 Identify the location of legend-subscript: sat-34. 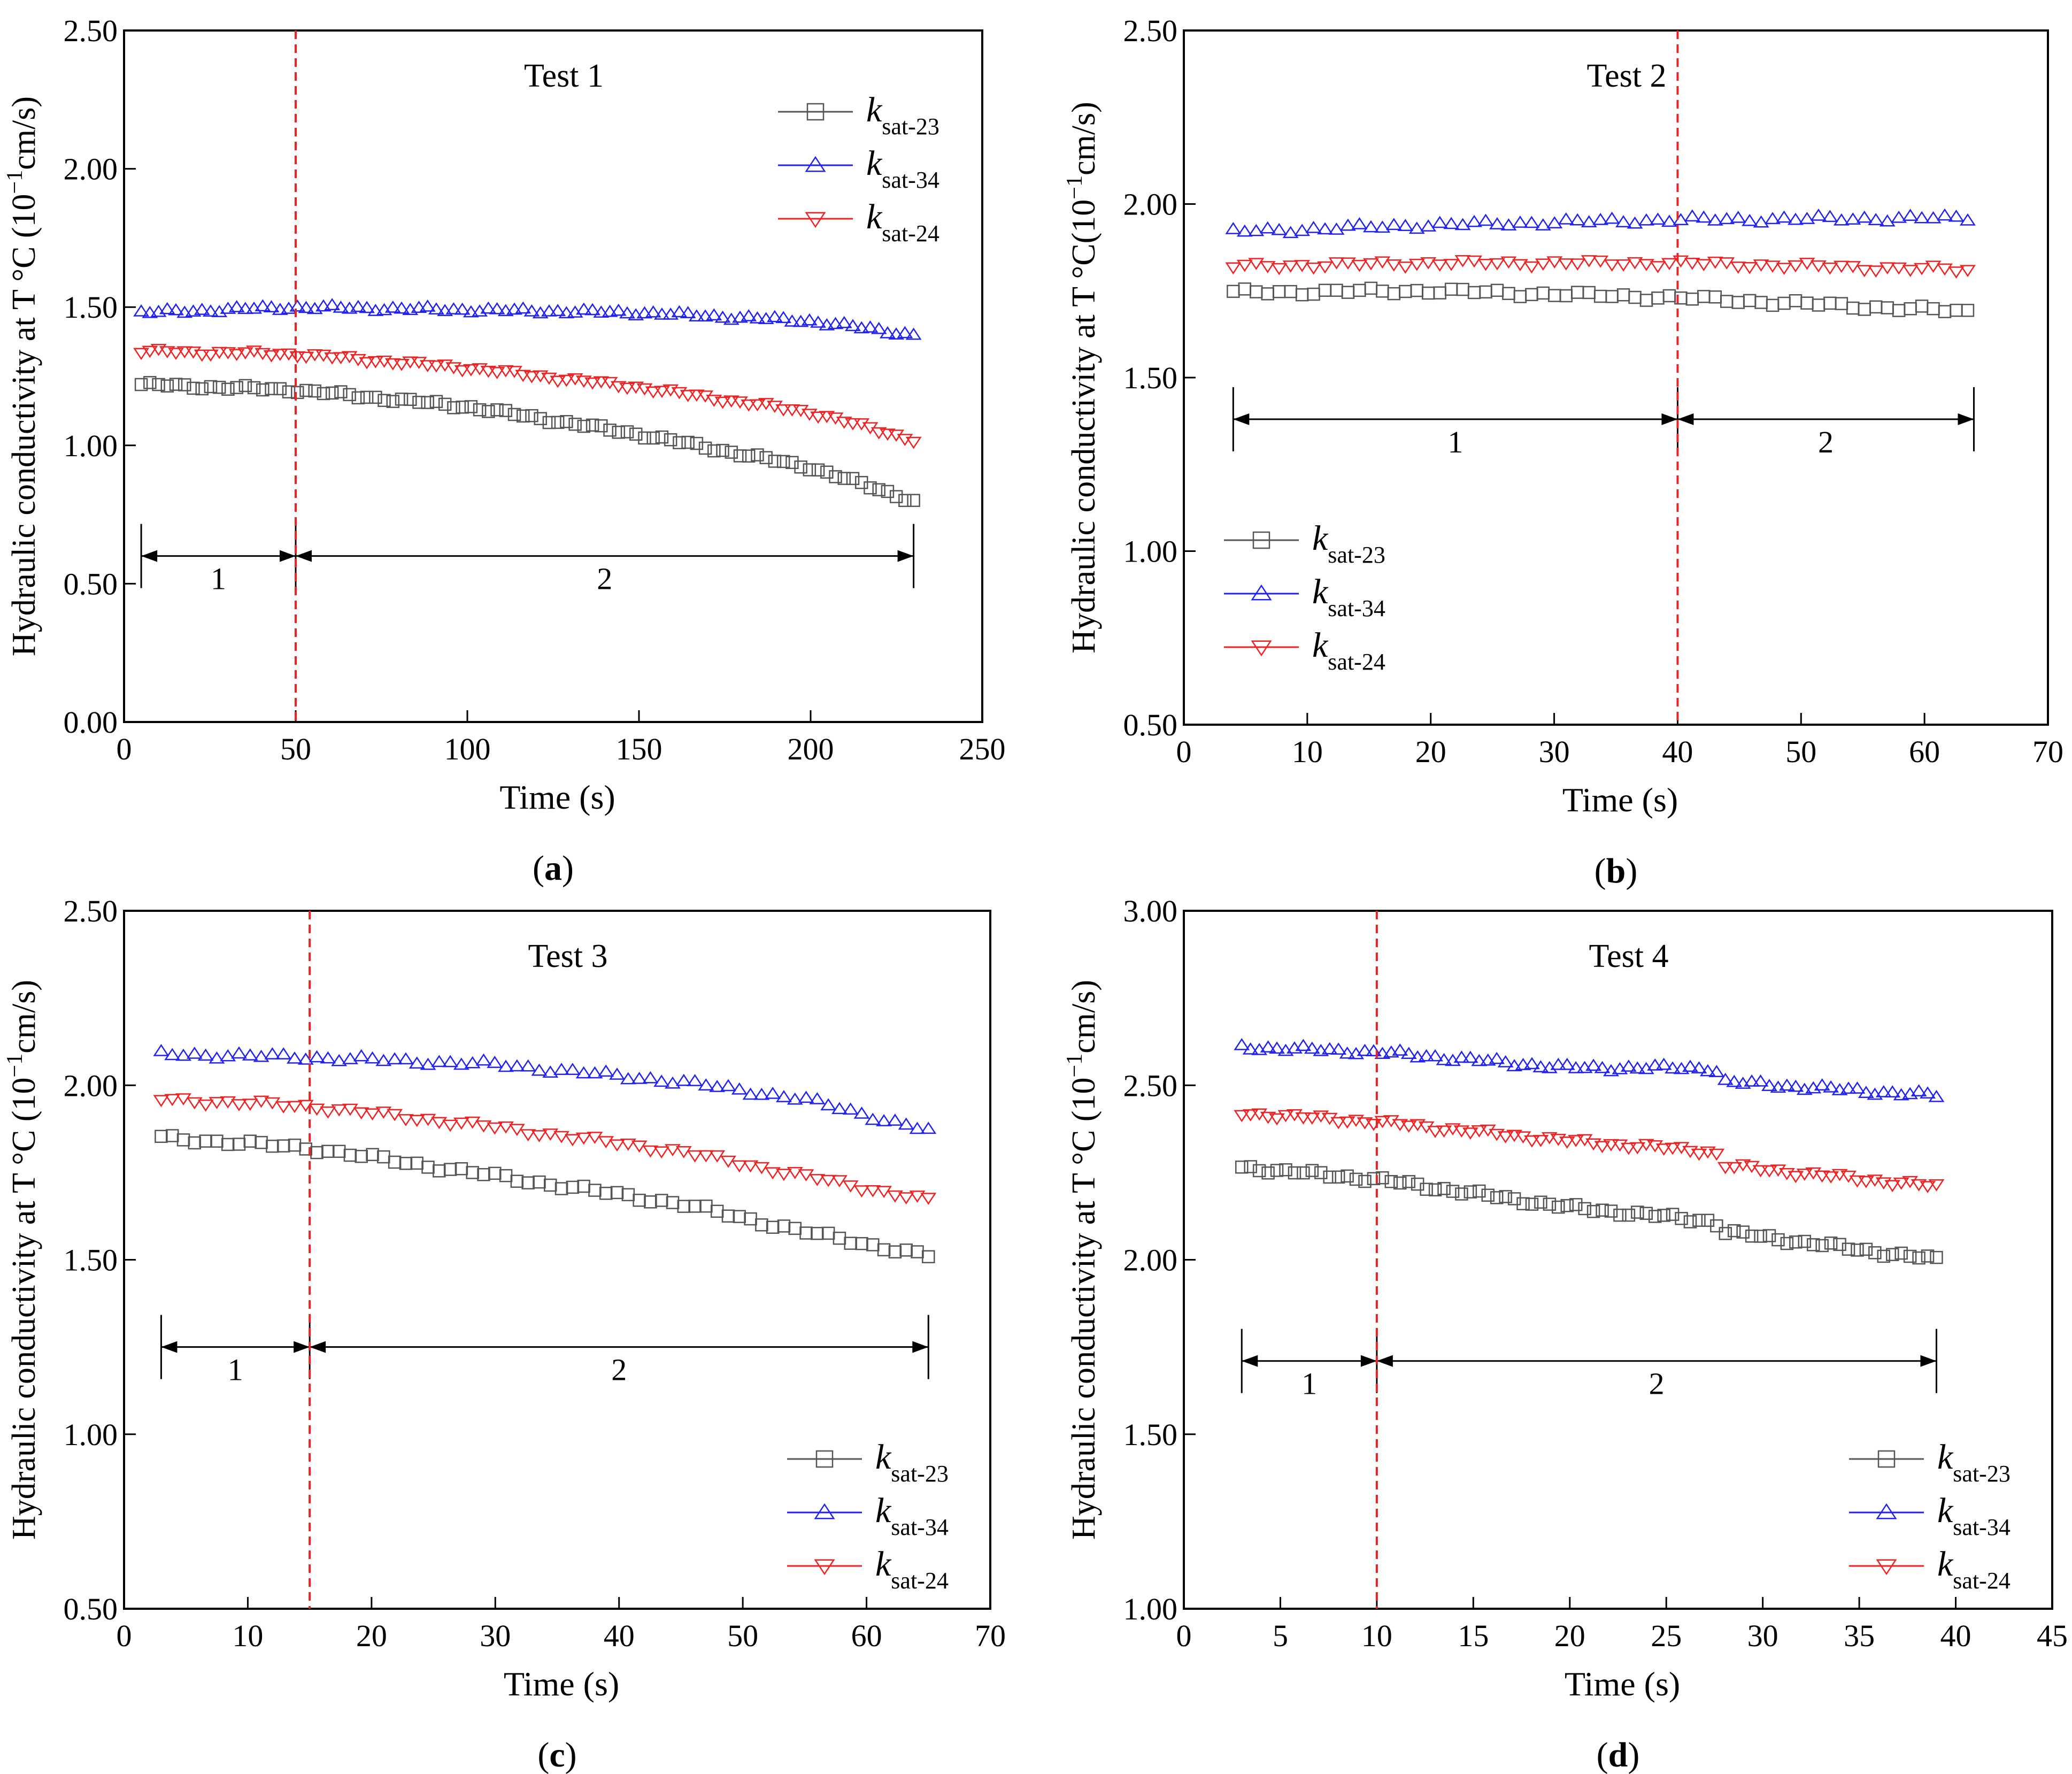
(920, 1527).